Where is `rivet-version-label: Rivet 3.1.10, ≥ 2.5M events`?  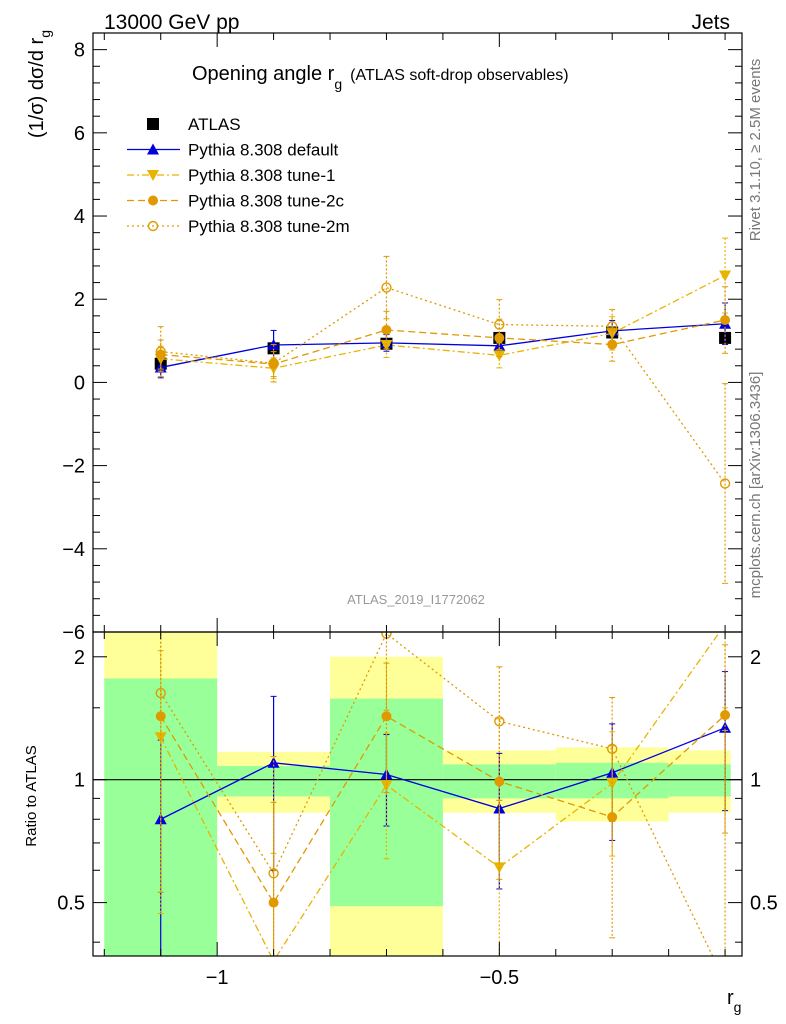 rivet-version-label: Rivet 3.1.10, ≥ 2.5M events is located at coordinates (755, 150).